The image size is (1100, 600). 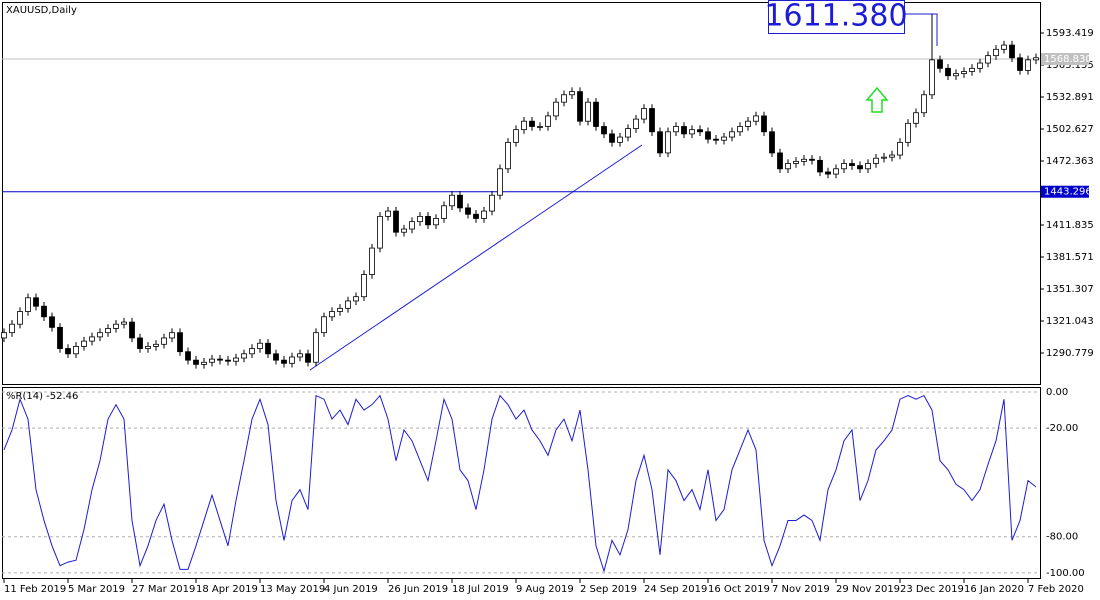 What do you see at coordinates (351, 589) in the screenshot?
I see `x-tick-label: 4 Jun 2019` at bounding box center [351, 589].